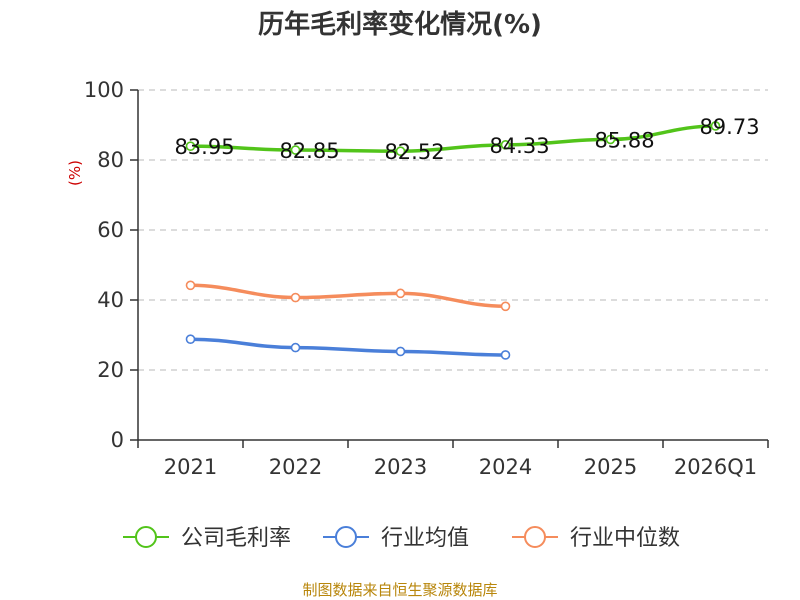  Describe the element at coordinates (295, 297) in the screenshot. I see `series-2-point-2022` at that location.